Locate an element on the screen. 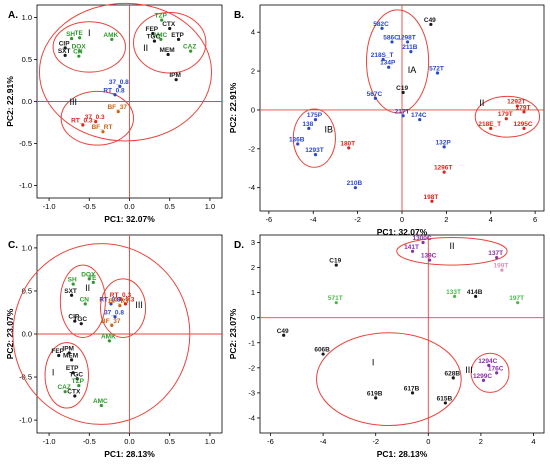 This screenshot has width=550, height=464. panel-letter: B. is located at coordinates (239, 15).